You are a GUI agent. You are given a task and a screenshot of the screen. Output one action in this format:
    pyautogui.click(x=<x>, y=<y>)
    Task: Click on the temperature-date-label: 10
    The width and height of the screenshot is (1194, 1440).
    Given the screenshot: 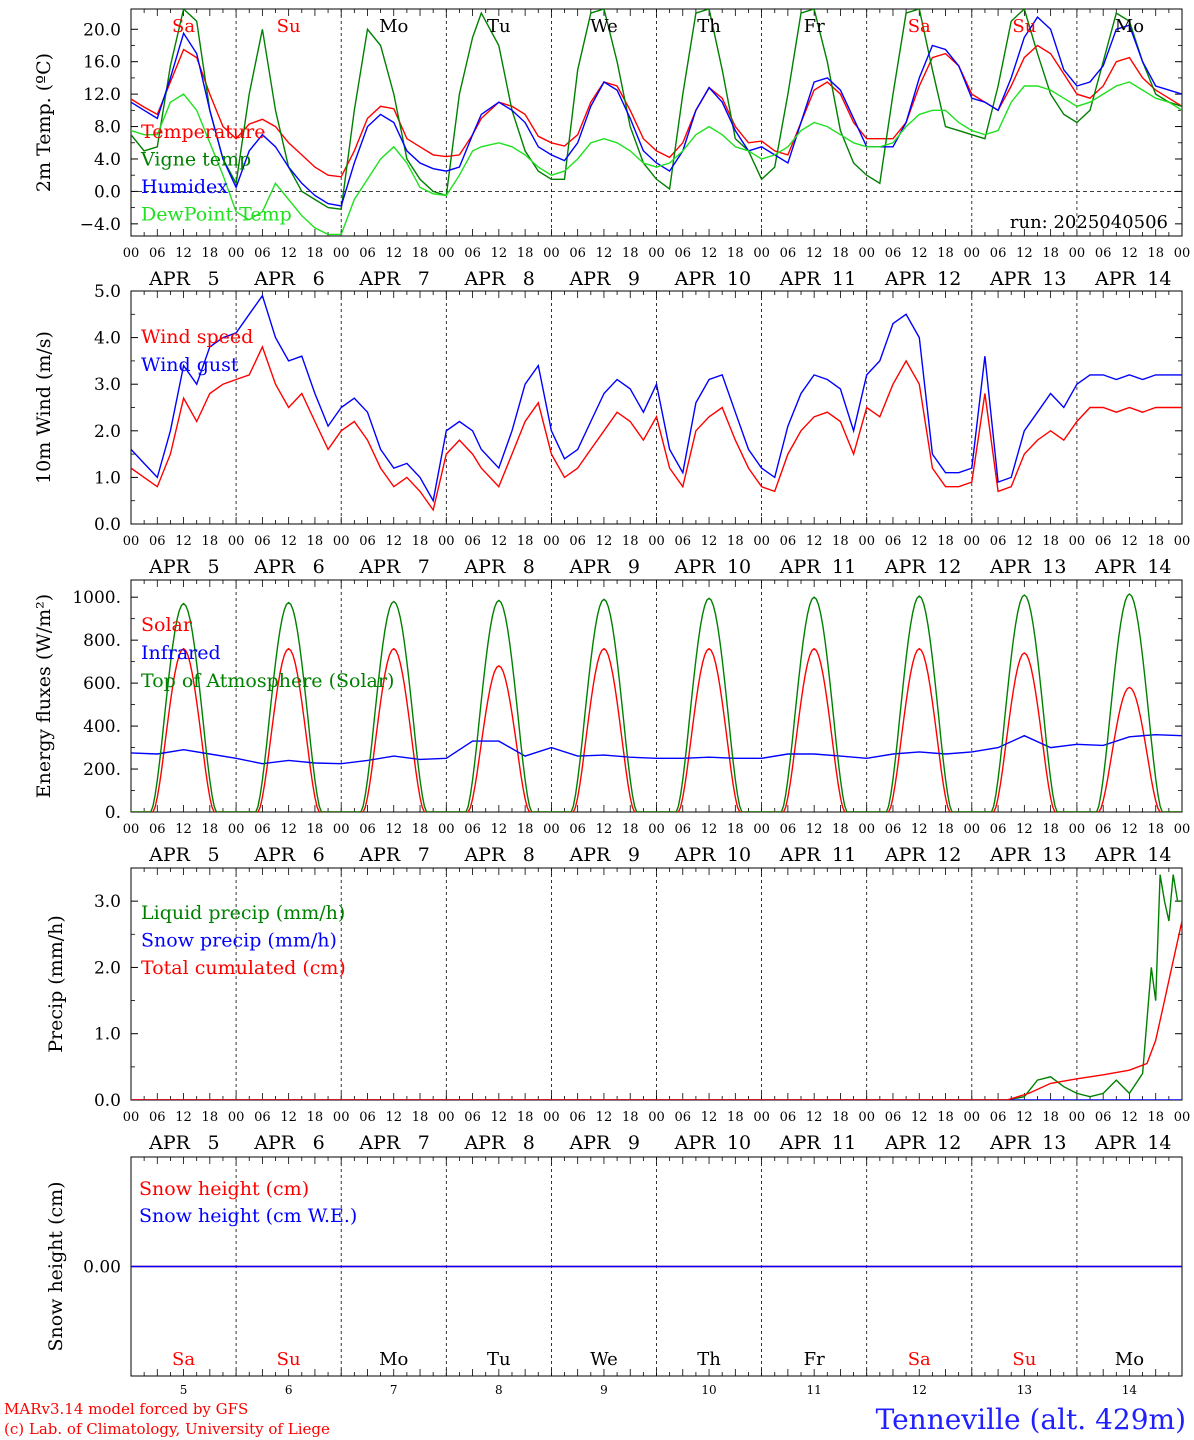 What is the action you would take?
    pyautogui.click(x=739, y=279)
    